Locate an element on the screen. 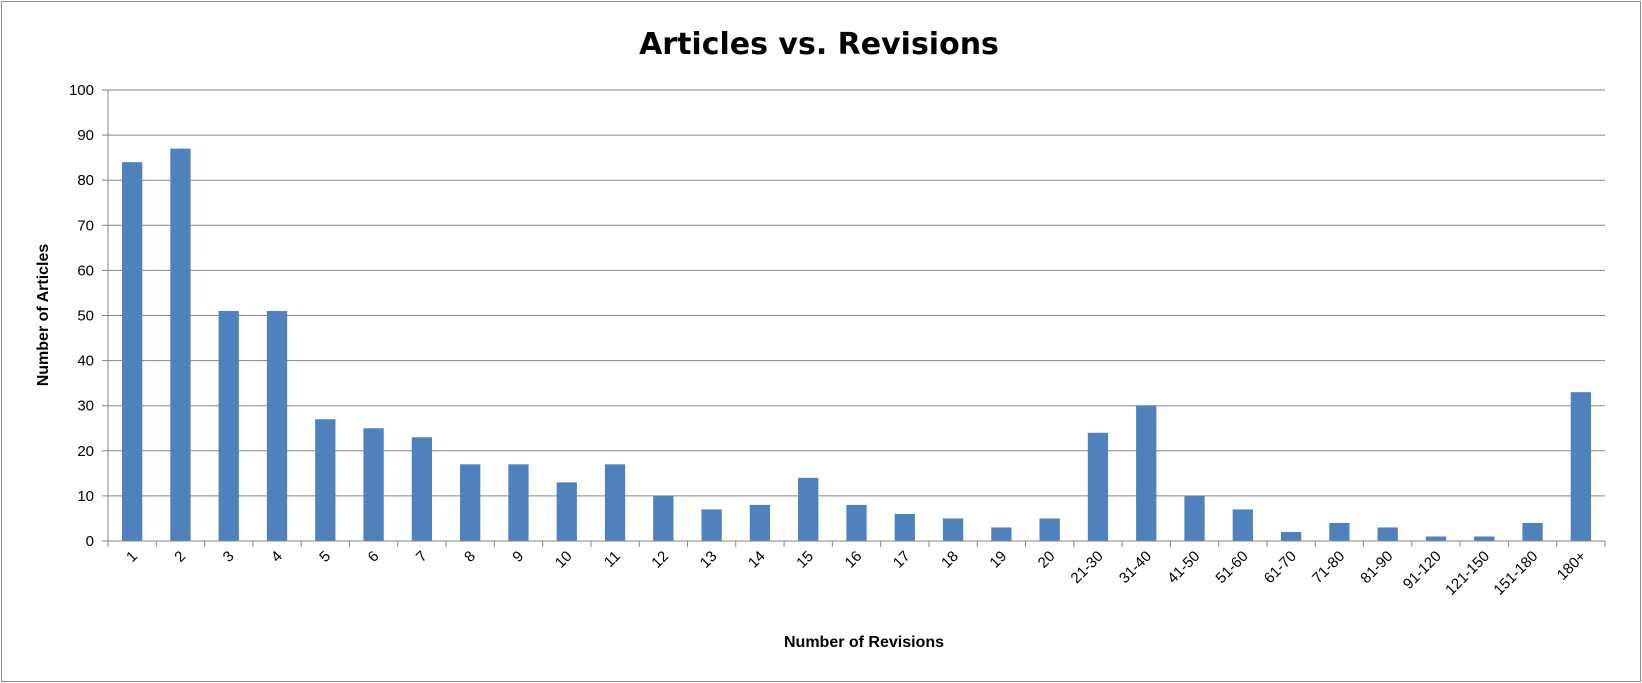 This screenshot has height=683, width=1642. y-tick-label: 40 is located at coordinates (85, 361).